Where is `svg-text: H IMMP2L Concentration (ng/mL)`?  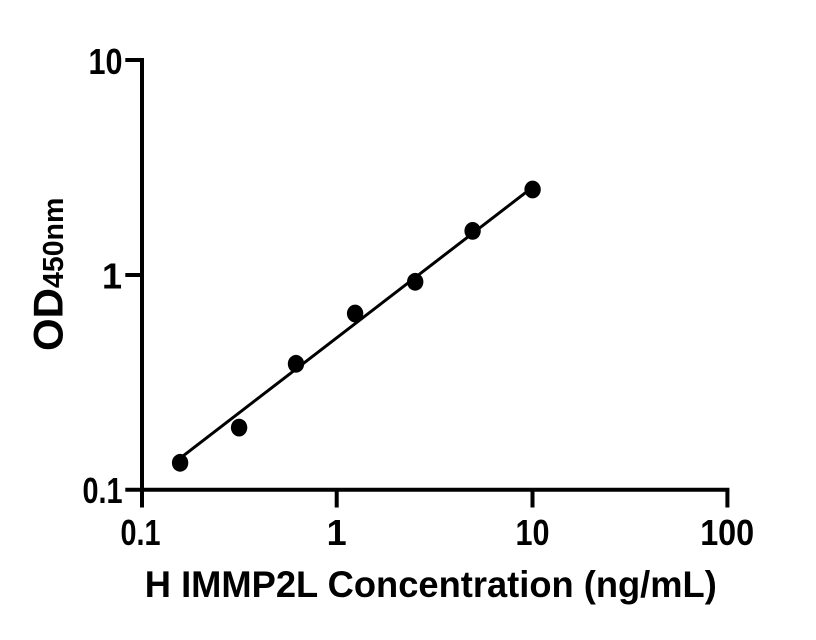 svg-text: H IMMP2L Concentration (ng/mL) is located at coordinates (431, 584).